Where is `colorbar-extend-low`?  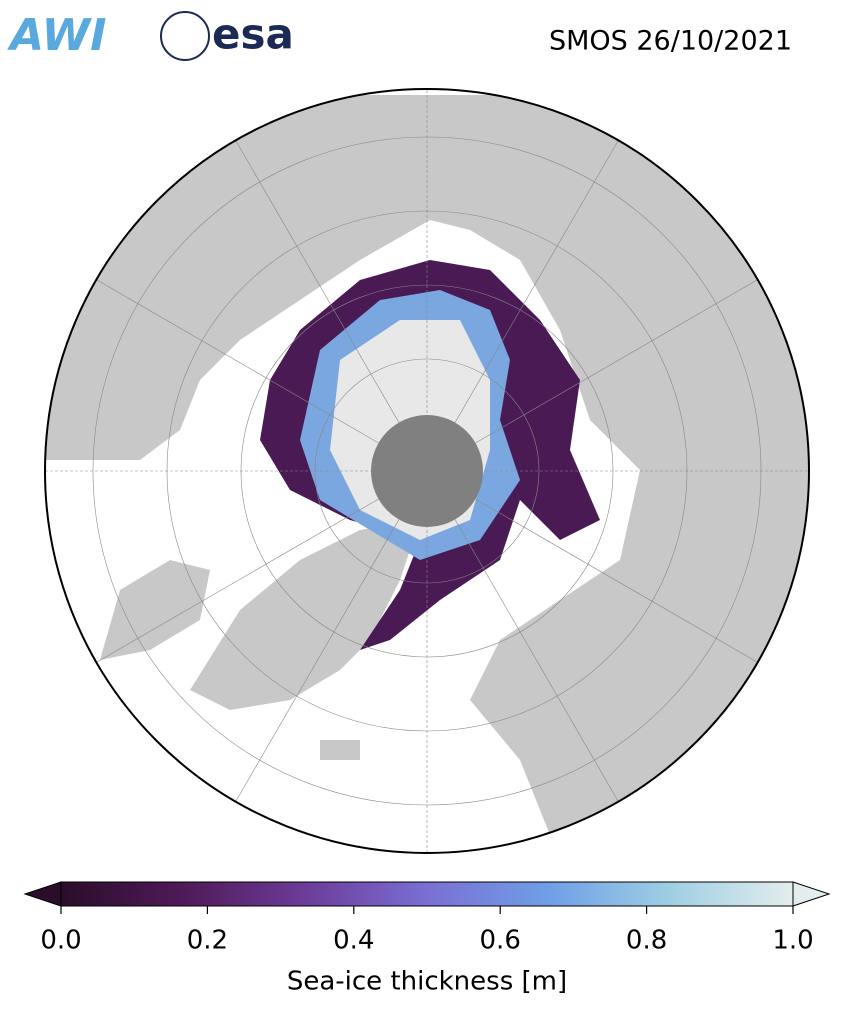
colorbar-extend-low is located at coordinates (42, 894).